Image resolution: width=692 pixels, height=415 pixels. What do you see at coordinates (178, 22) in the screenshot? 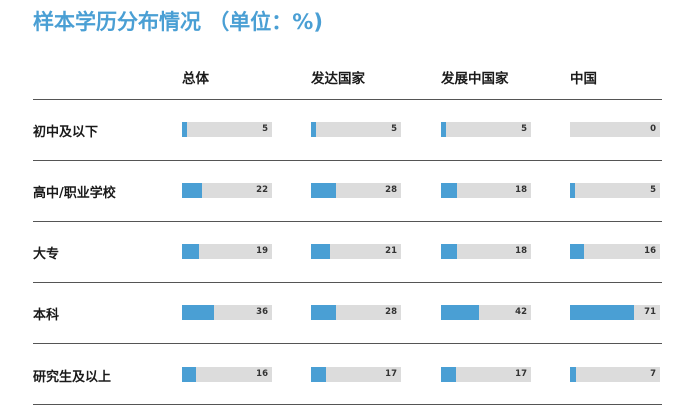
I see `chart-title: 样本学历分布情况 （单位：%)` at bounding box center [178, 22].